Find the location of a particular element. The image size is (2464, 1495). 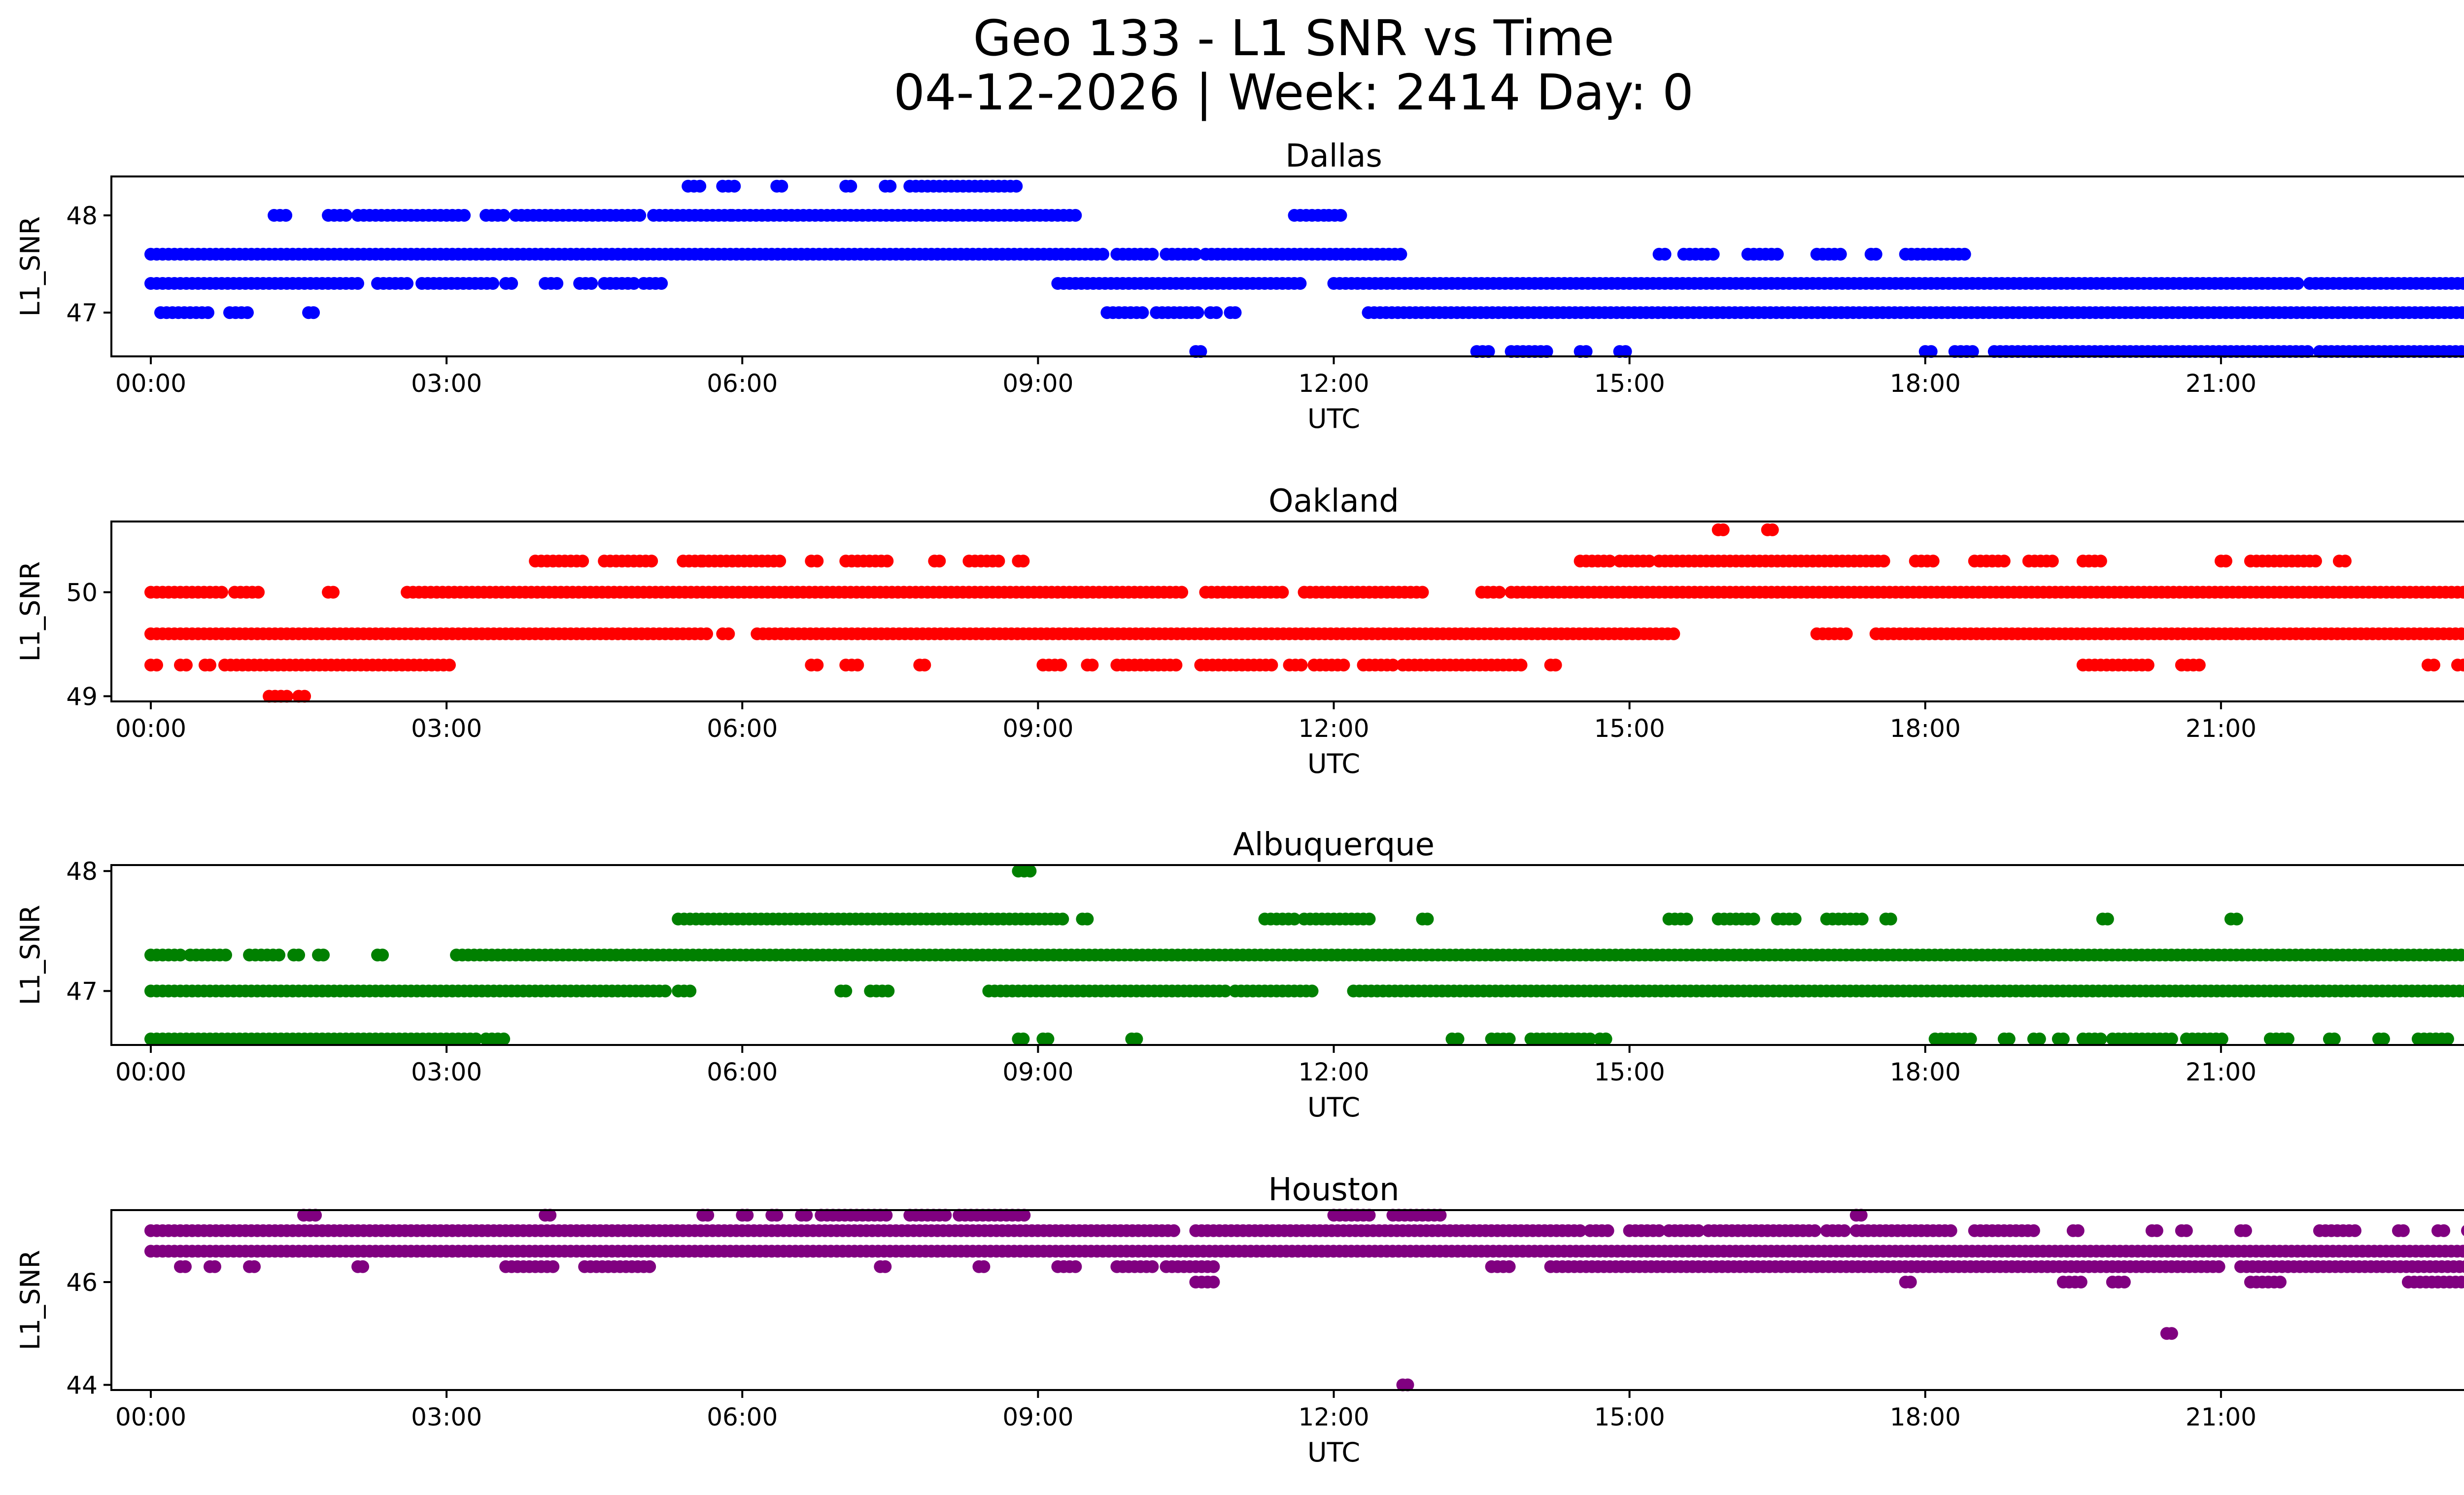

subplot-title: Dallas is located at coordinates (1333, 156).